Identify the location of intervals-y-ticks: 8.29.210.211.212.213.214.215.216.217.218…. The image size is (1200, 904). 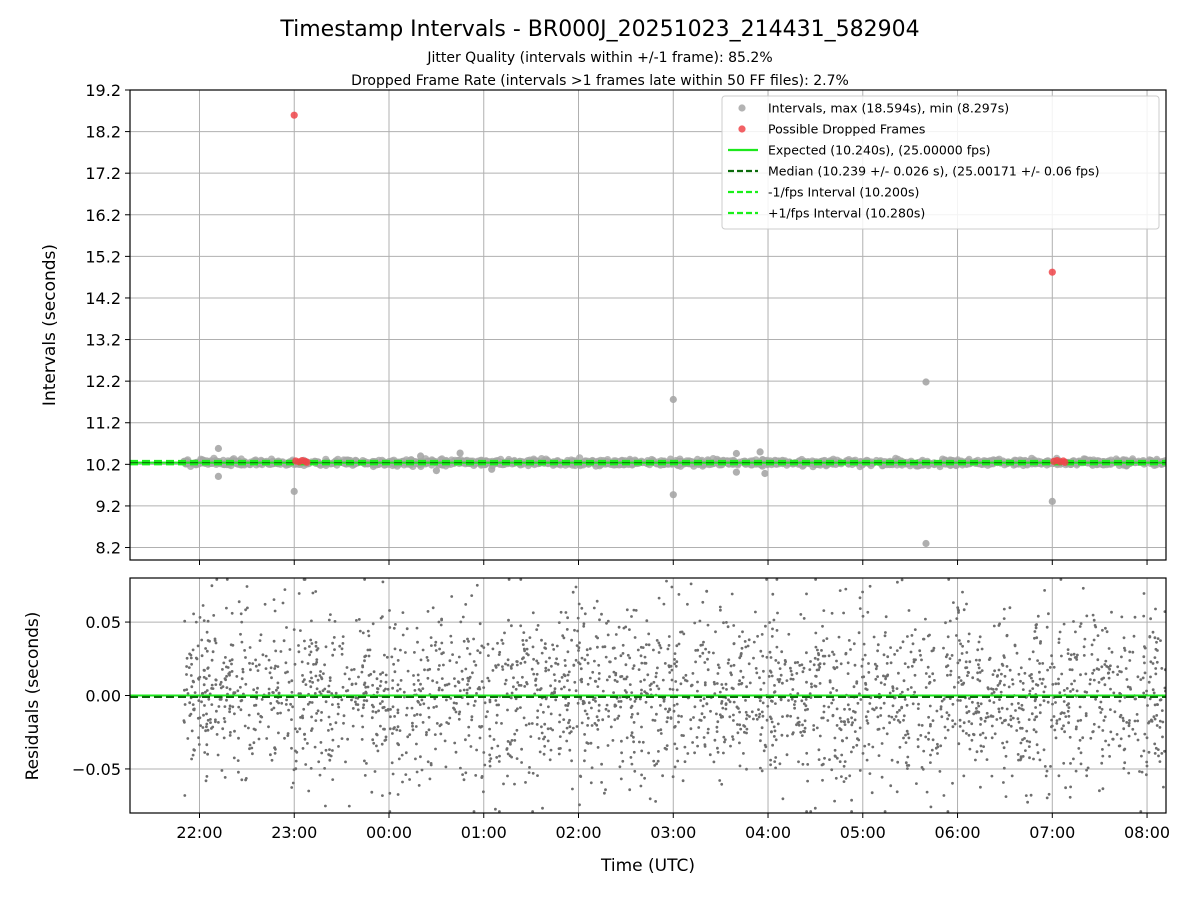
(107, 319).